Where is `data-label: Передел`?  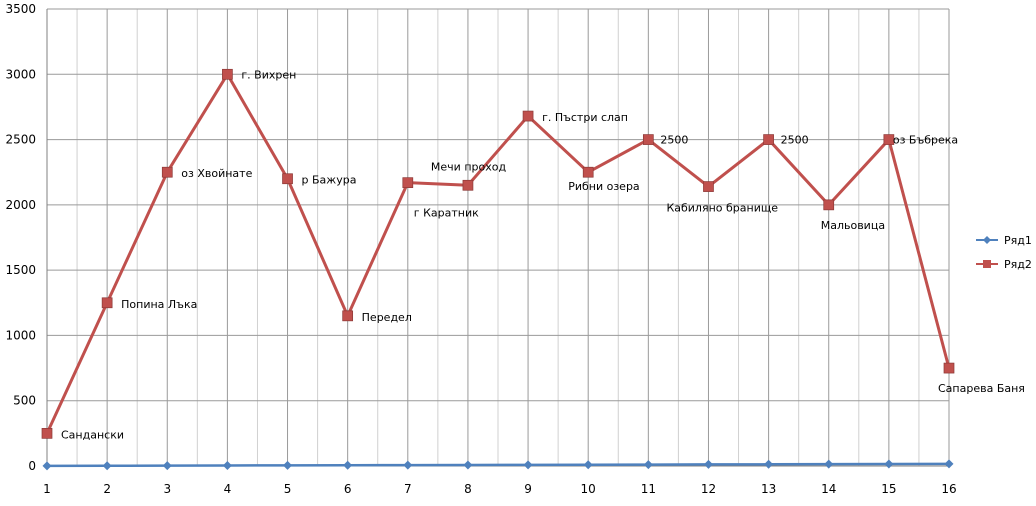 data-label: Передел is located at coordinates (387, 317).